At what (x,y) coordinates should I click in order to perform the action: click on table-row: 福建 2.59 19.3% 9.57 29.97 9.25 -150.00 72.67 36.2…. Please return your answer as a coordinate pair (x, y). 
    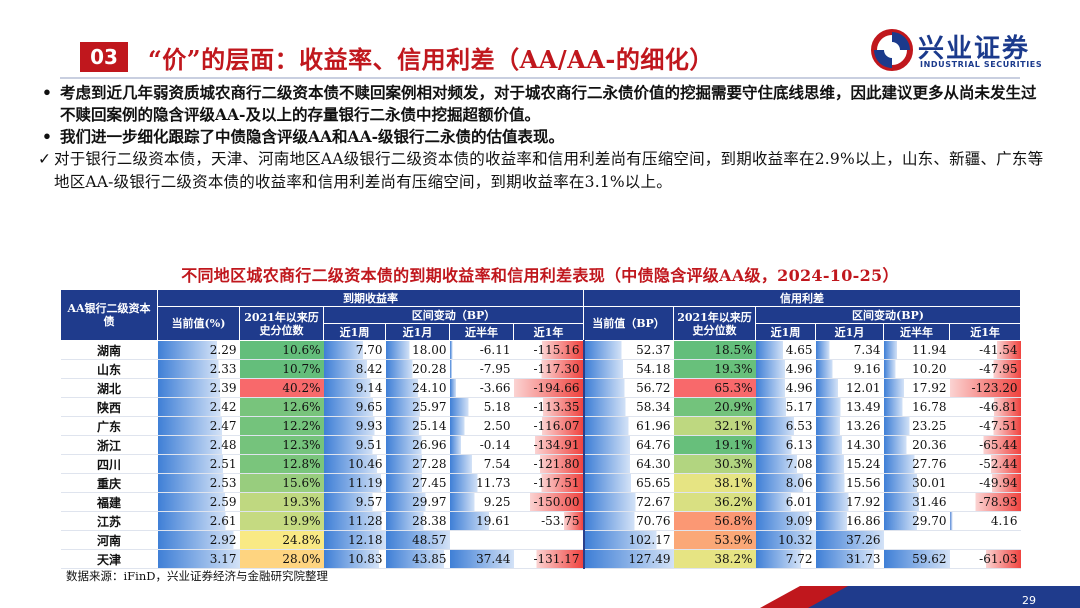
    Looking at the image, I should click on (540, 502).